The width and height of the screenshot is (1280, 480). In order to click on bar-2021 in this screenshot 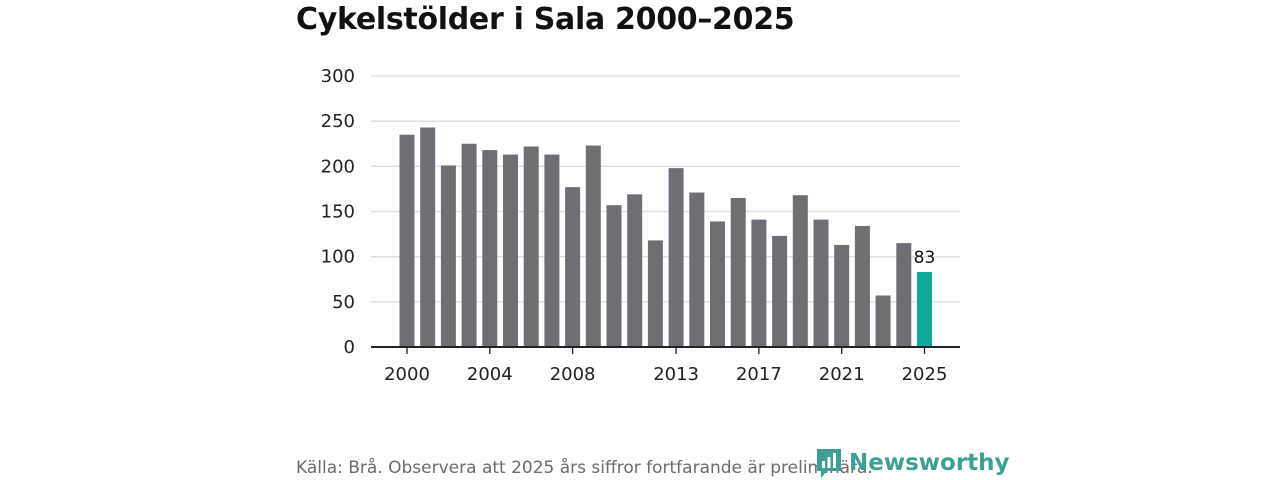, I will do `click(842, 295)`.